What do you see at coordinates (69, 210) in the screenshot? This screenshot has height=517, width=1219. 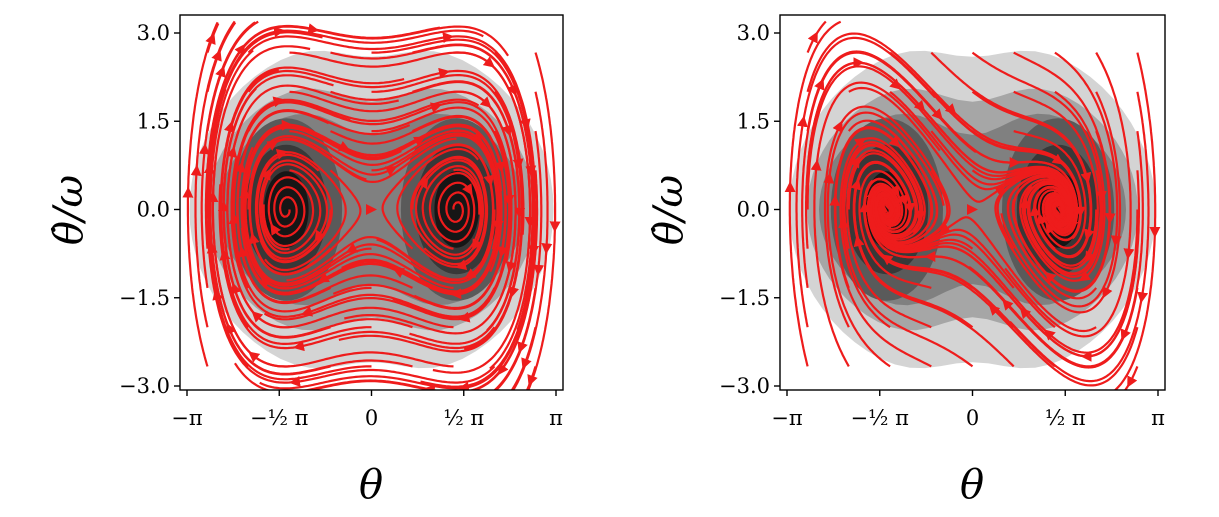 I see `left-y-axis-label: θ̇/ω` at bounding box center [69, 210].